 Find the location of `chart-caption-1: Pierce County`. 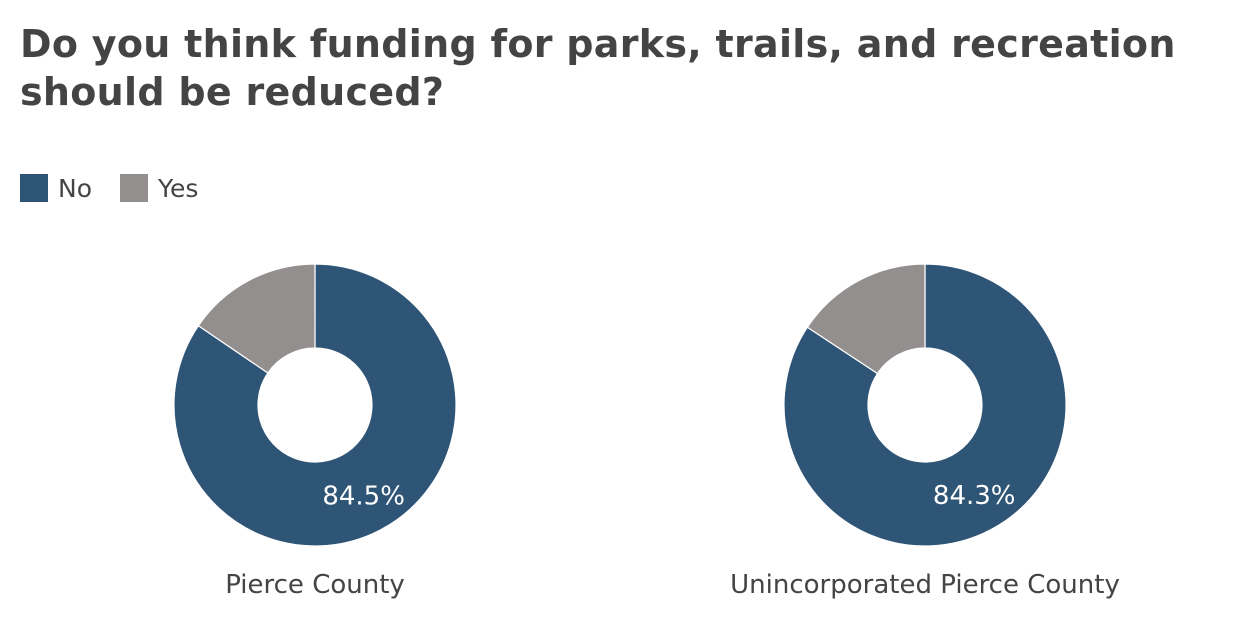

chart-caption-1: Pierce County is located at coordinates (315, 585).